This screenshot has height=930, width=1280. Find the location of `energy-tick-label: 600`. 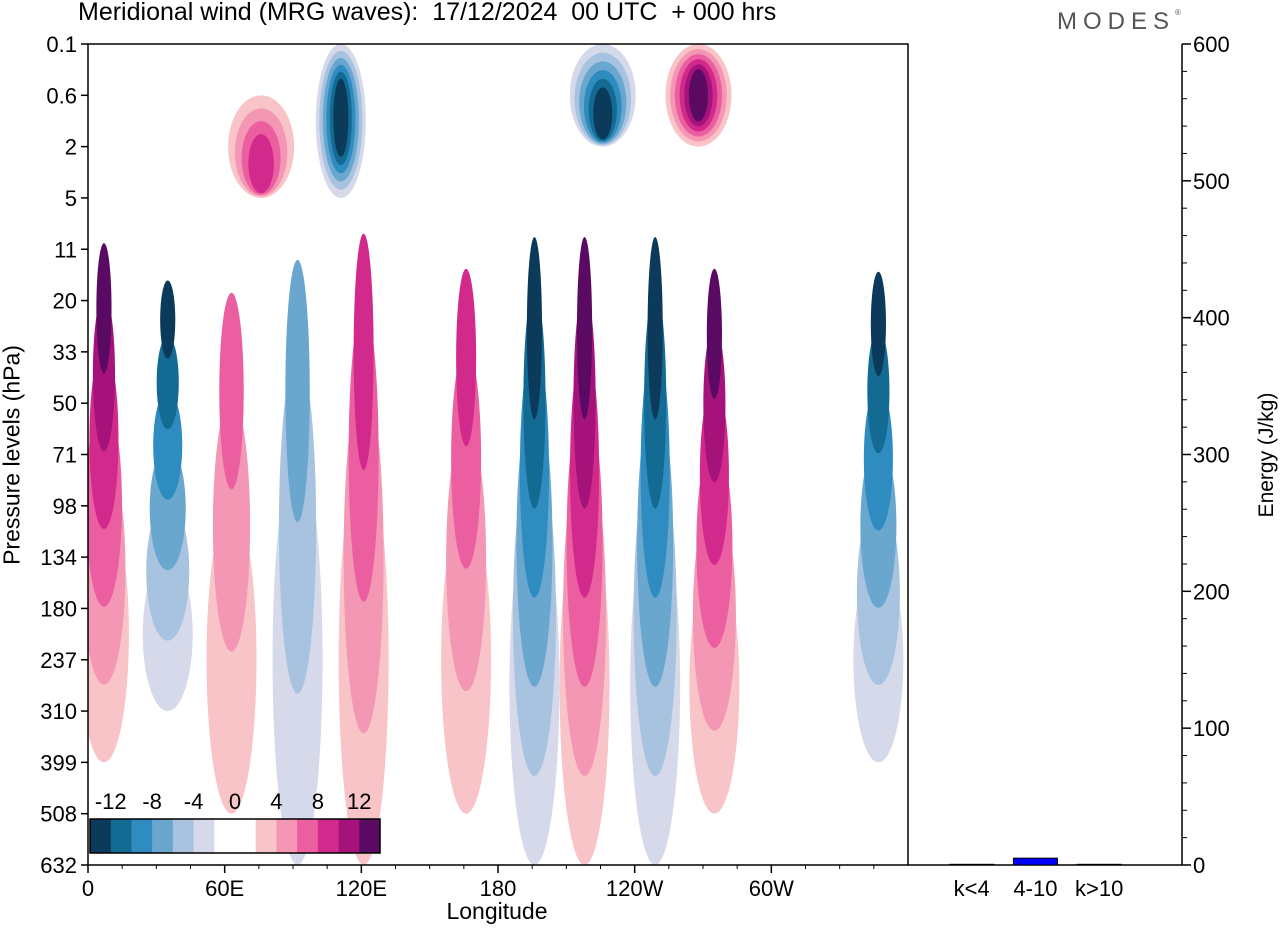

energy-tick-label: 600 is located at coordinates (1211, 44).